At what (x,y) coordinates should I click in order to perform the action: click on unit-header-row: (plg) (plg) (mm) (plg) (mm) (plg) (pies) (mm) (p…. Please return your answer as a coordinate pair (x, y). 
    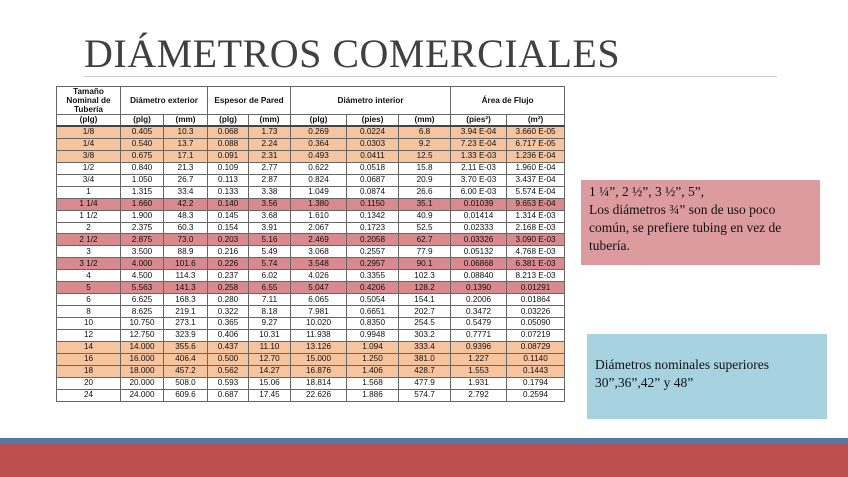
    Looking at the image, I should click on (311, 120).